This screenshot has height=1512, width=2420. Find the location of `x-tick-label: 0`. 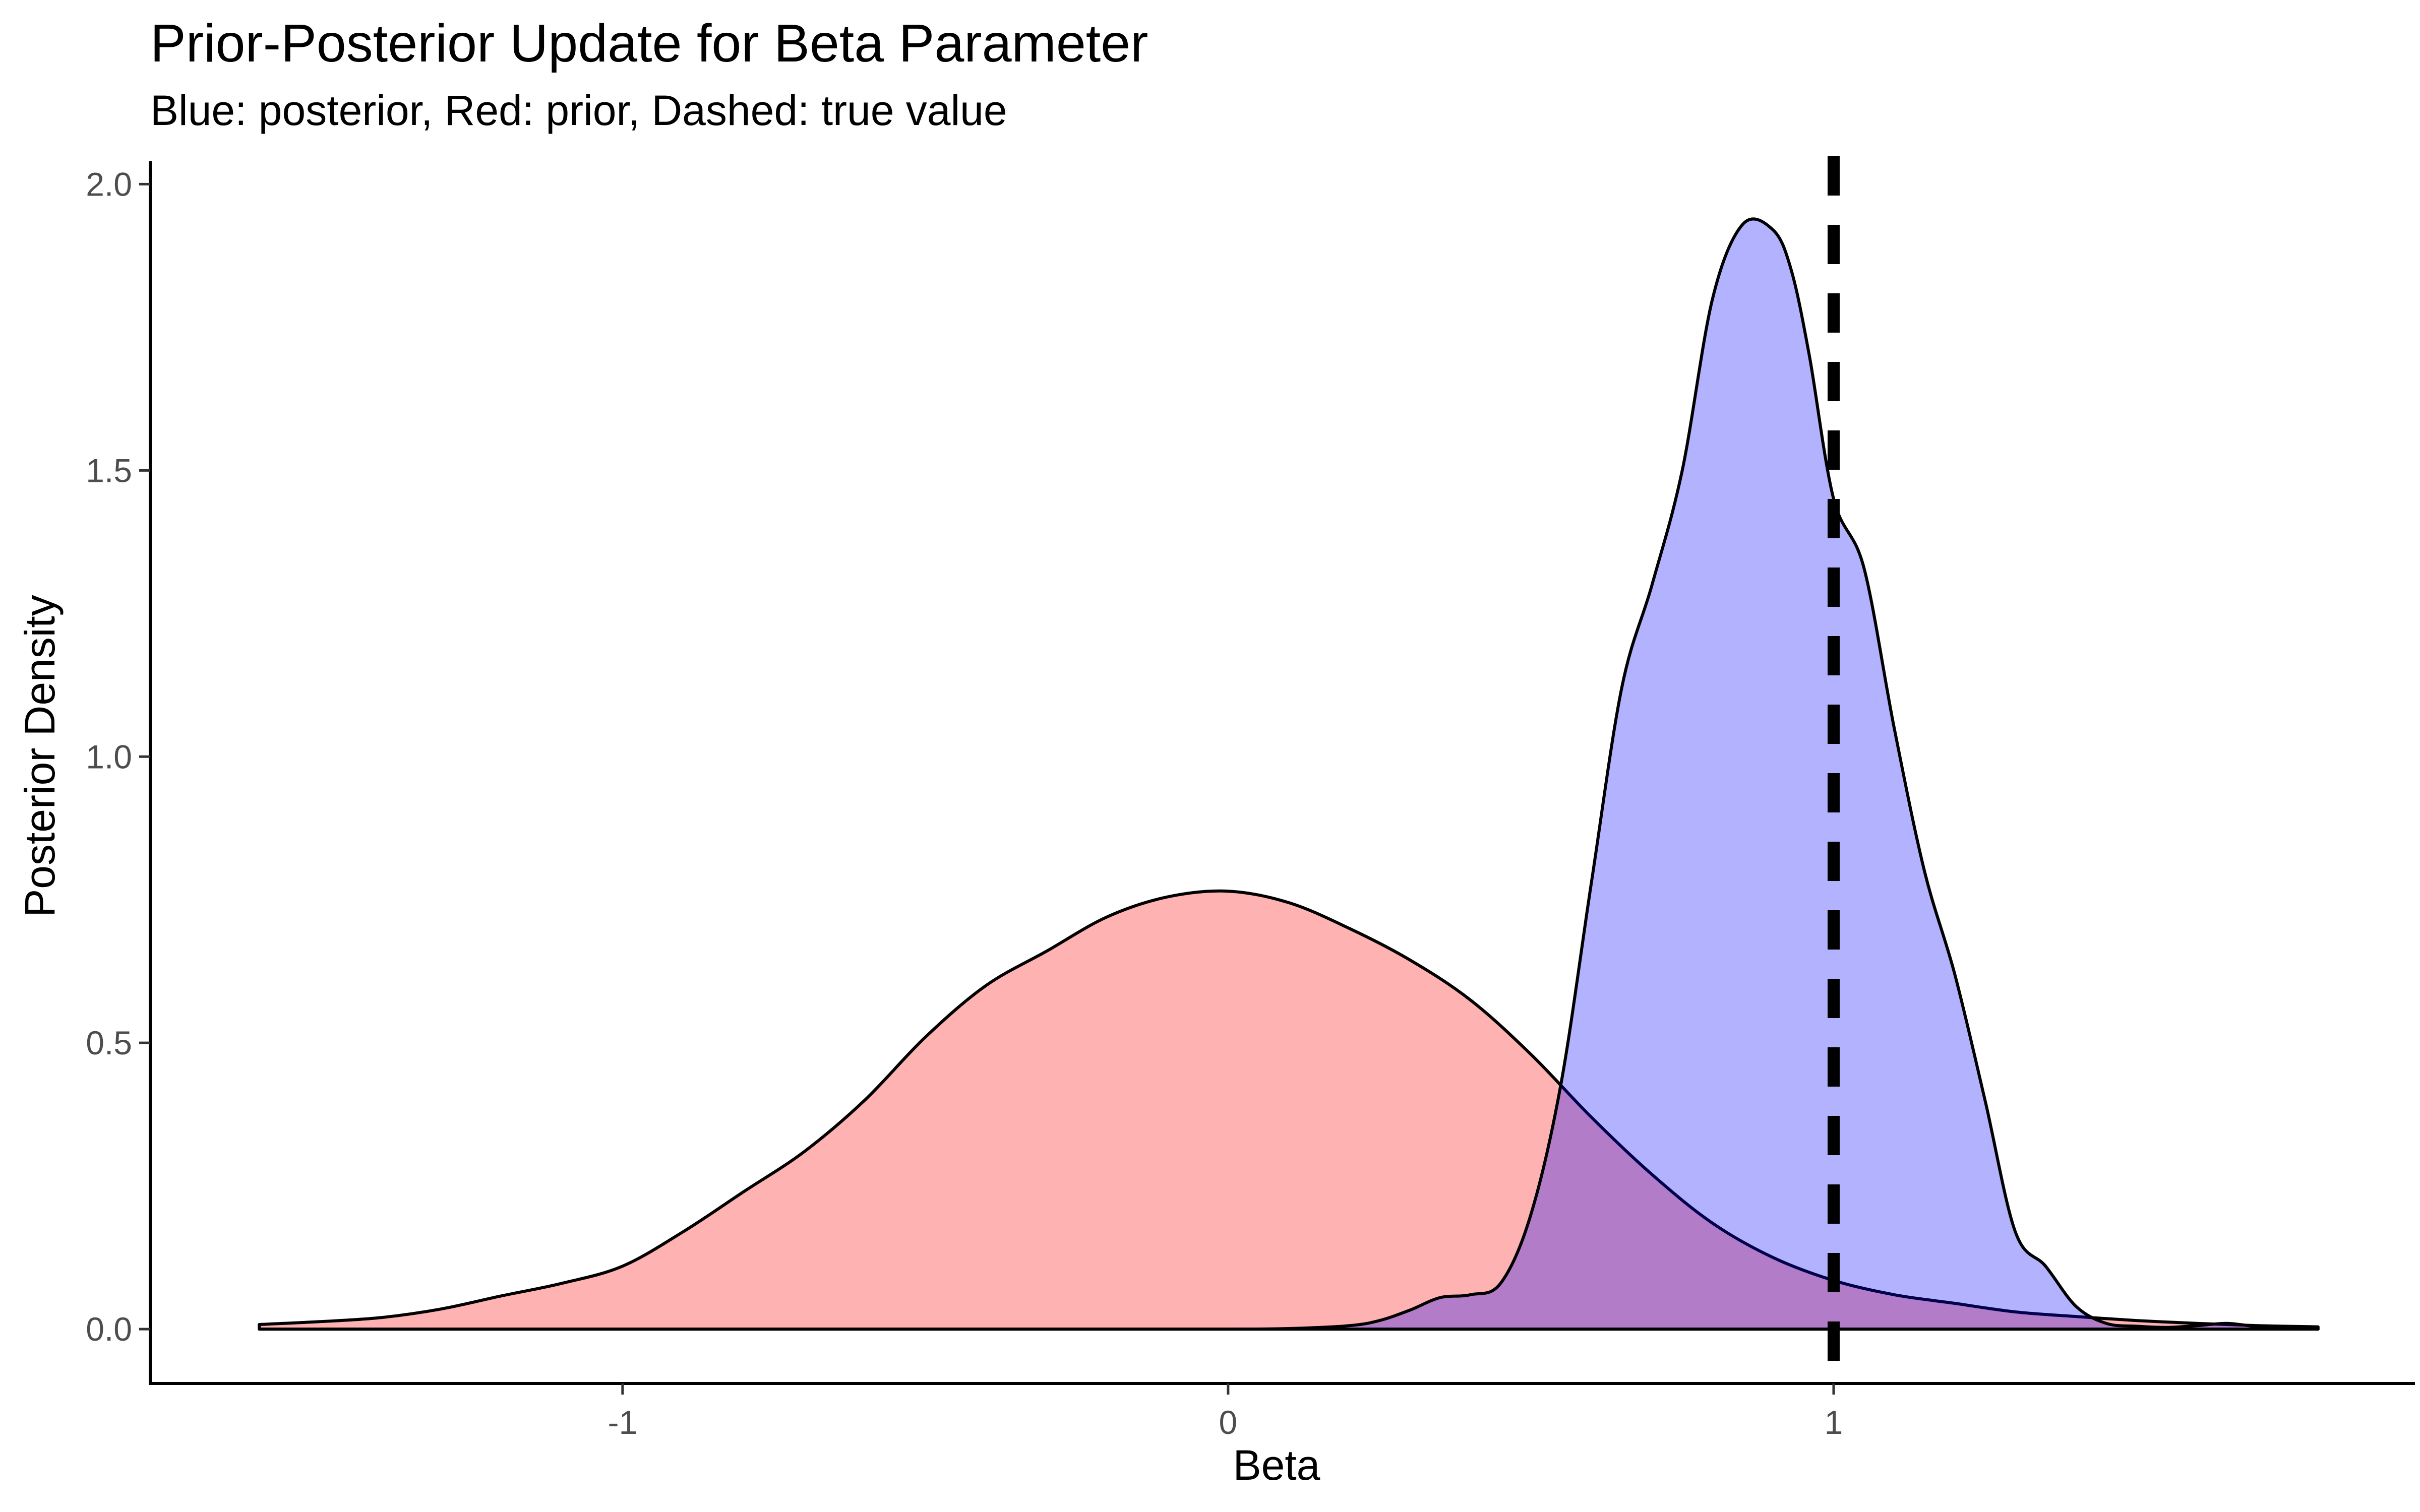

x-tick-label: 0 is located at coordinates (1228, 1423).